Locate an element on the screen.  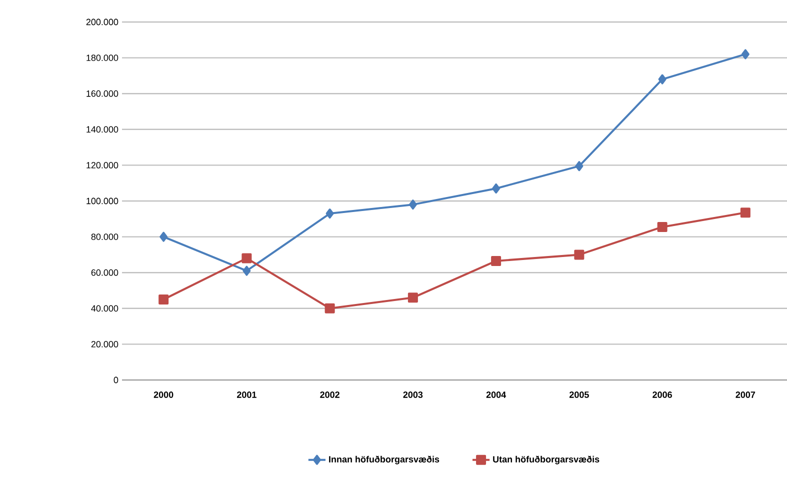
x-tick-label: 2001 is located at coordinates (246, 395).